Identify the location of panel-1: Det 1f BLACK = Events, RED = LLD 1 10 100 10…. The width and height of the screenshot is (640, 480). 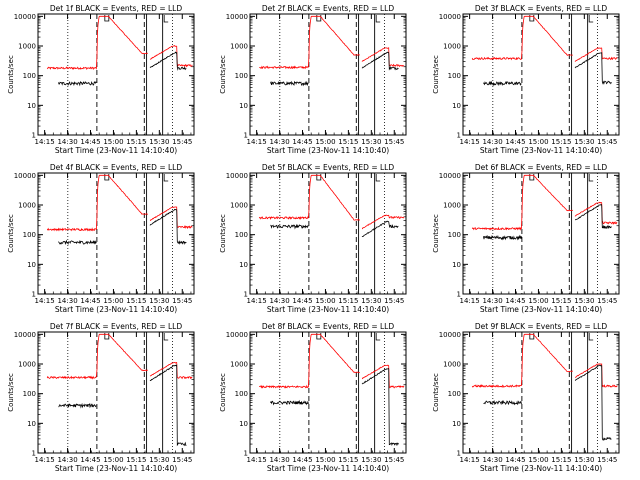
(101, 79).